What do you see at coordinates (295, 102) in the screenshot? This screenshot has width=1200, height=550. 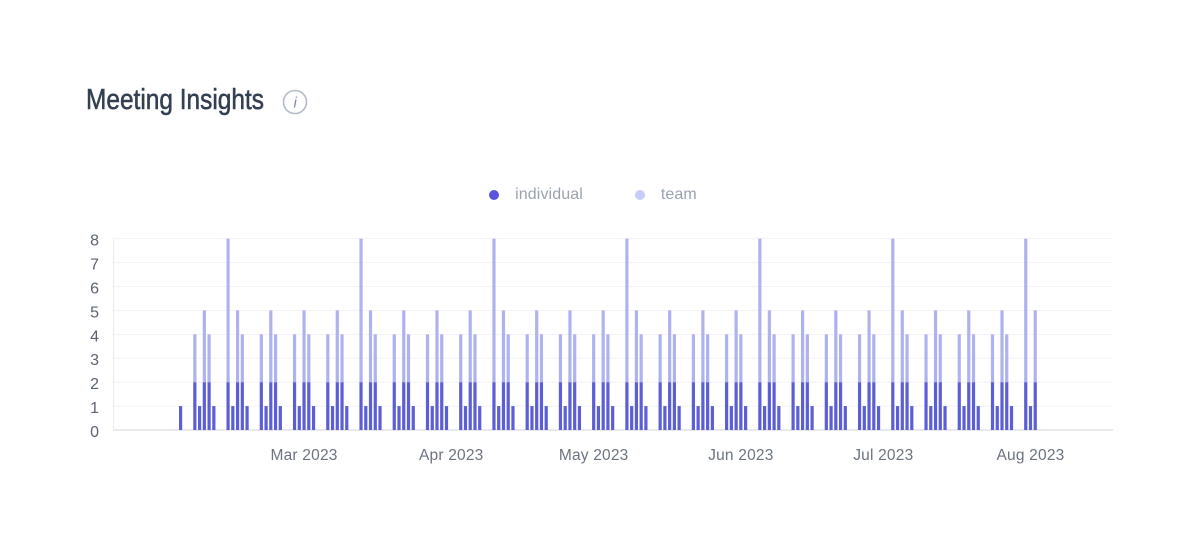 I see `info-icon: i` at bounding box center [295, 102].